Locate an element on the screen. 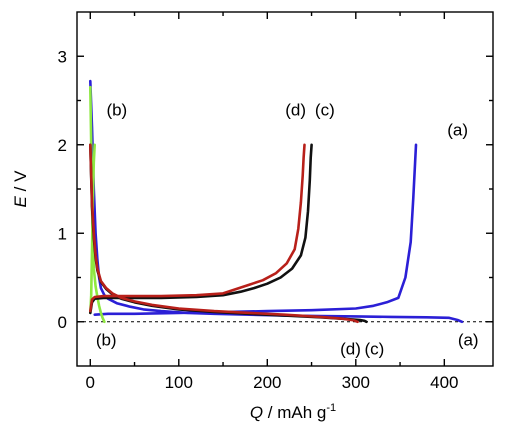  x-tick-label: 200 is located at coordinates (267, 382).